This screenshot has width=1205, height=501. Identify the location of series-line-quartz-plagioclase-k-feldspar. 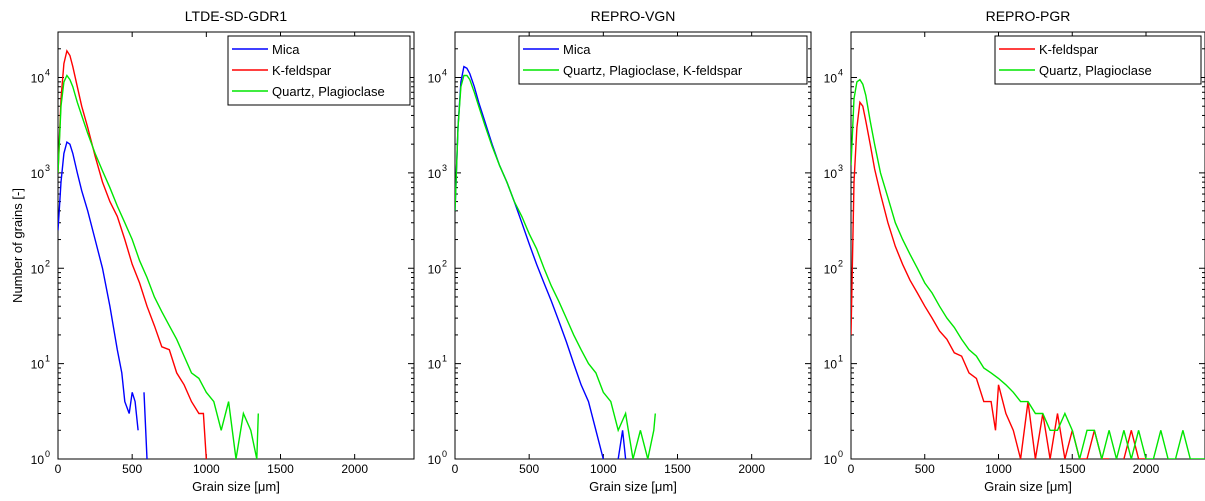
(555, 266).